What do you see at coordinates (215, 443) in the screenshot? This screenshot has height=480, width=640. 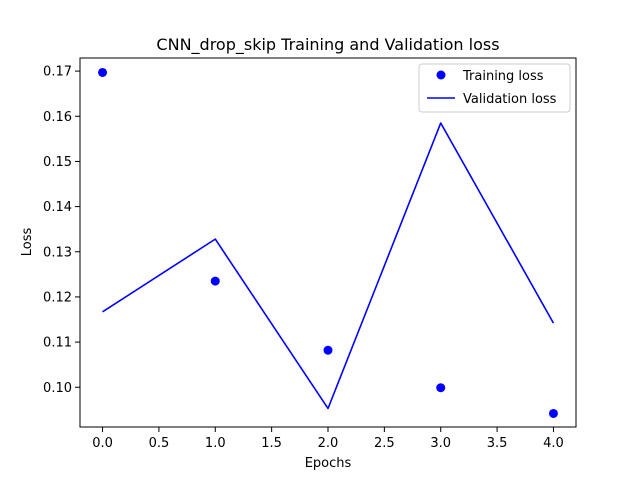 I see `x-tick-label: 1.0` at bounding box center [215, 443].